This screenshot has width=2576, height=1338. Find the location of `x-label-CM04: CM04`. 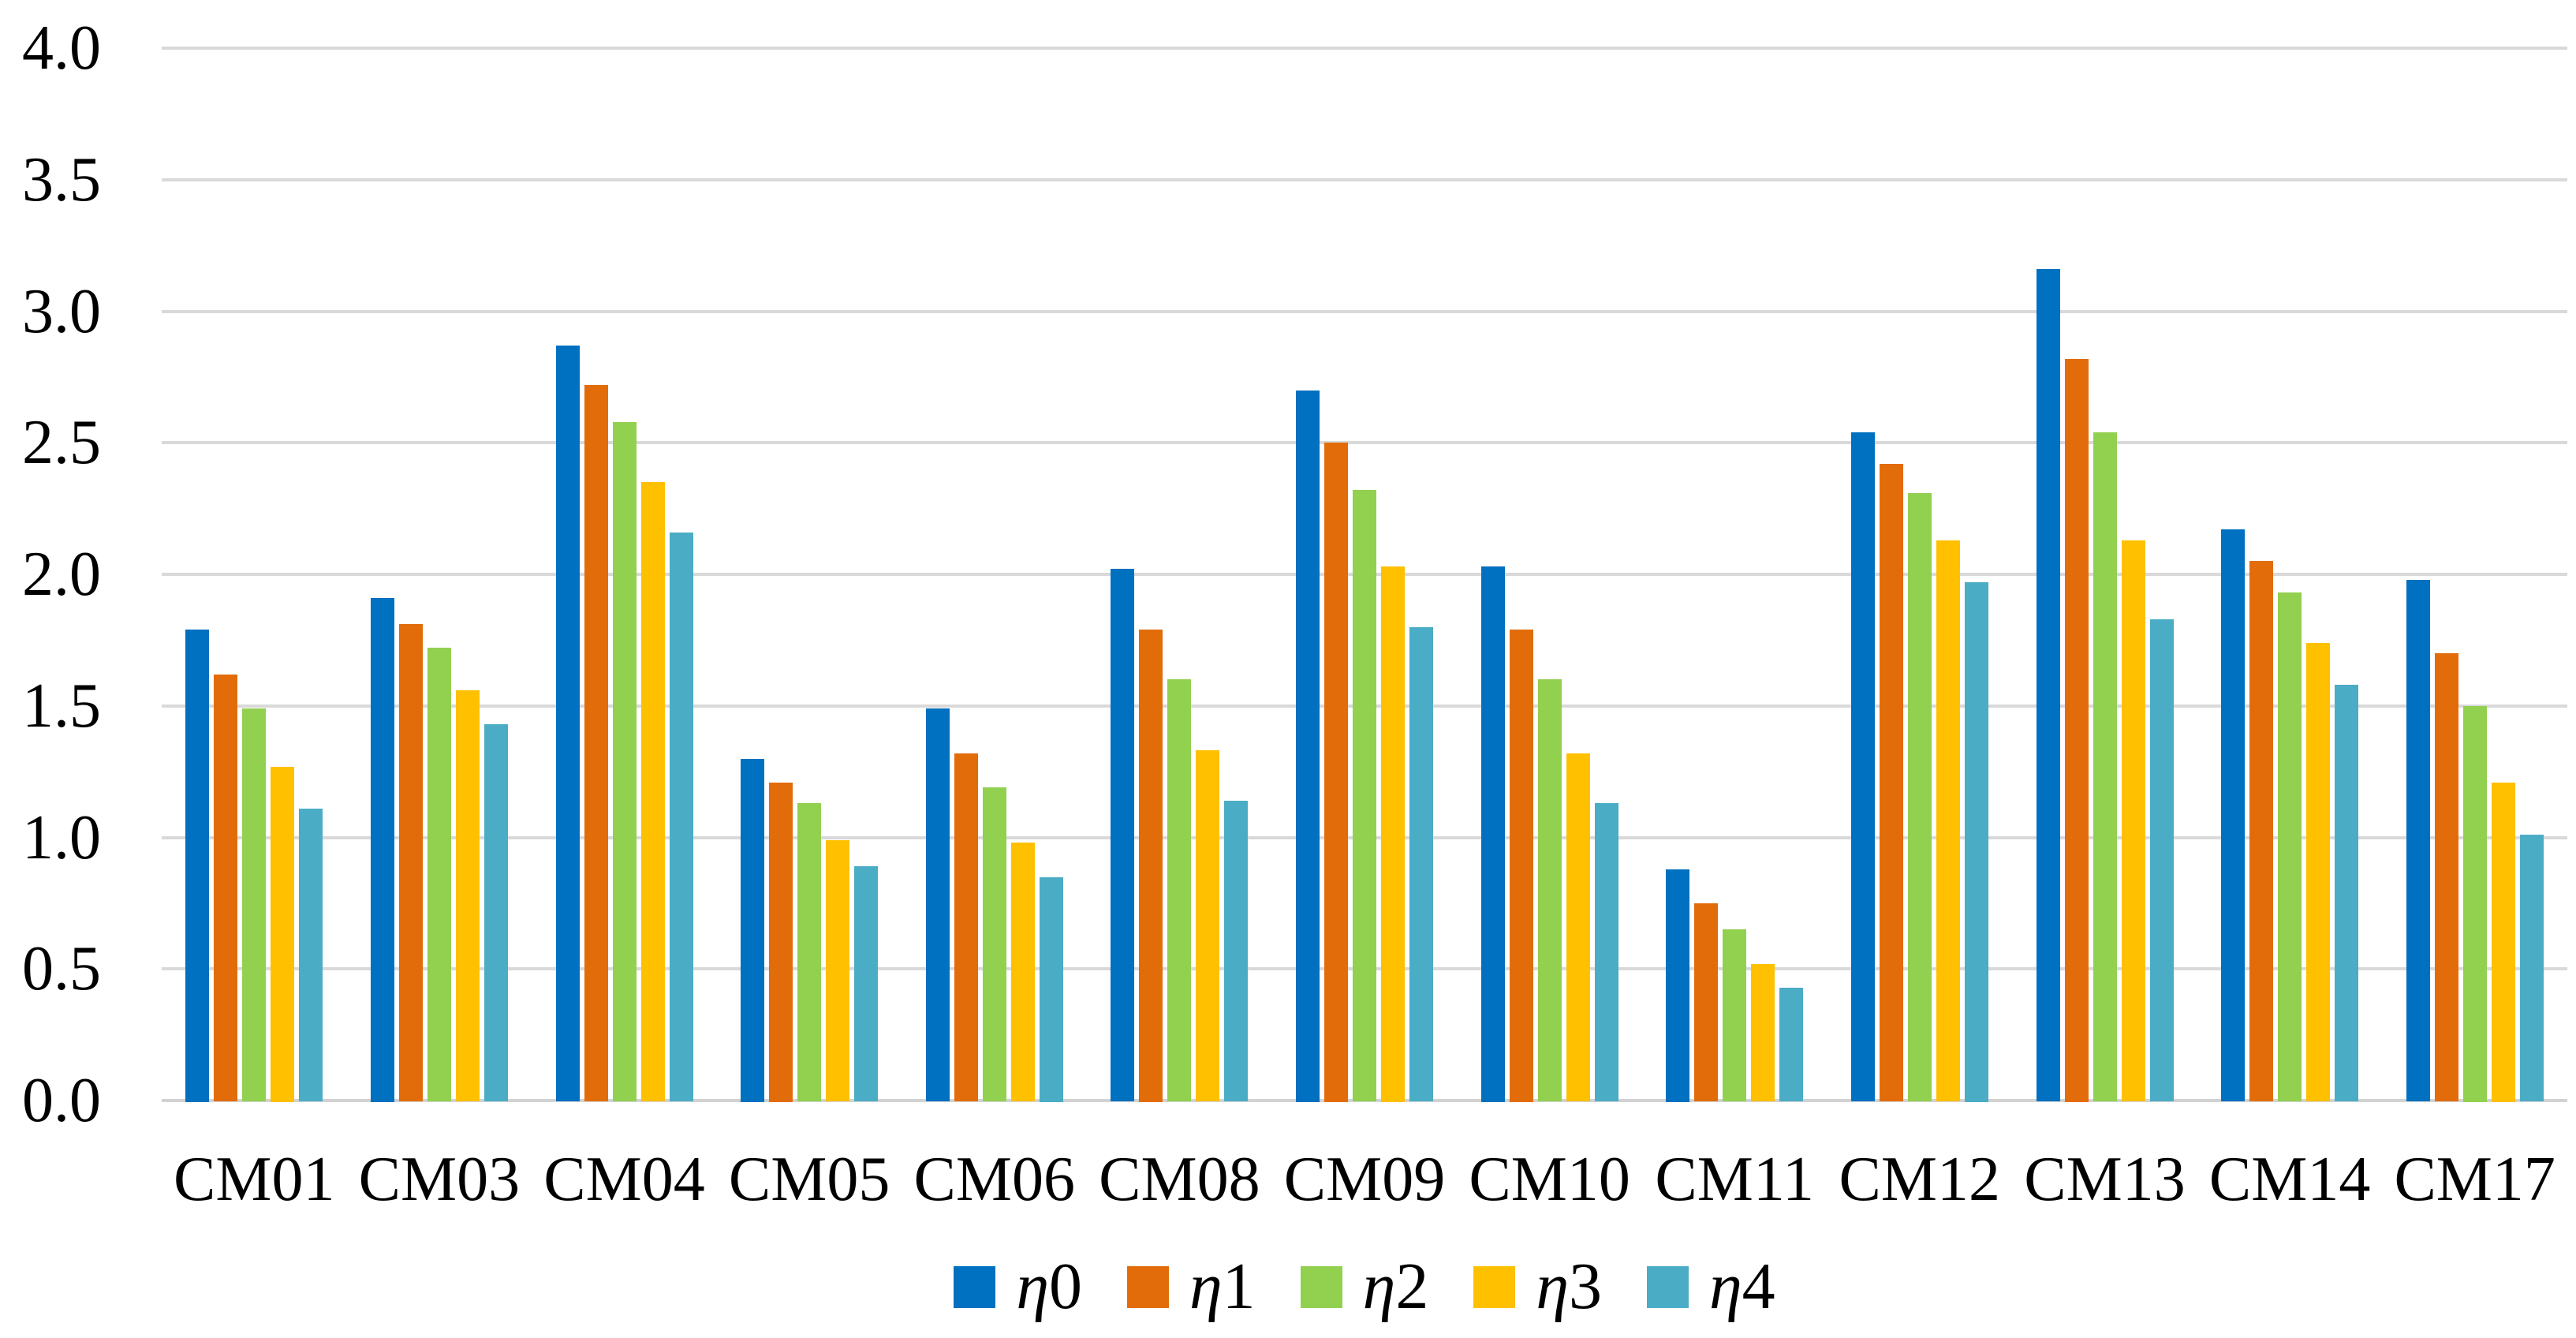

x-label-CM04: CM04 is located at coordinates (624, 1179).